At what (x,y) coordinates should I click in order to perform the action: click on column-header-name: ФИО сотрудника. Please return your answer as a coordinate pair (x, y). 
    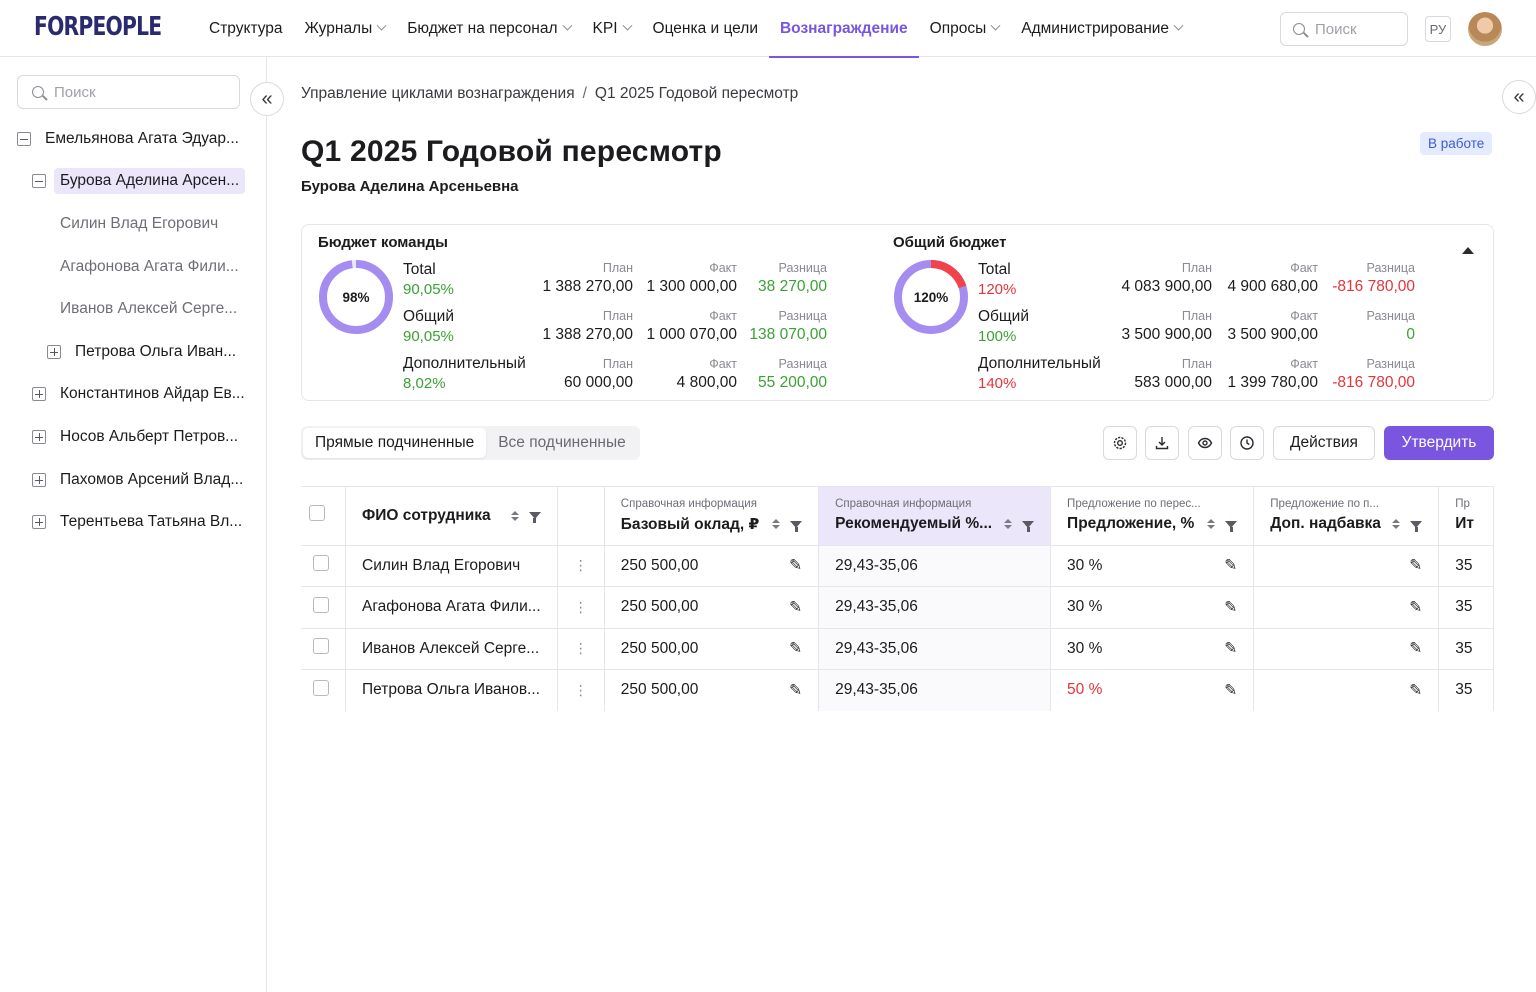
    Looking at the image, I should click on (451, 516).